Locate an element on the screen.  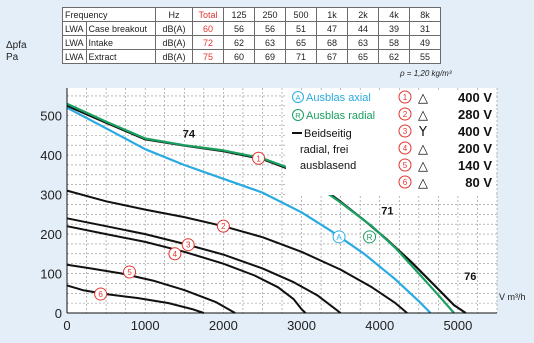
x-tick-label: 3000 is located at coordinates (301, 325).